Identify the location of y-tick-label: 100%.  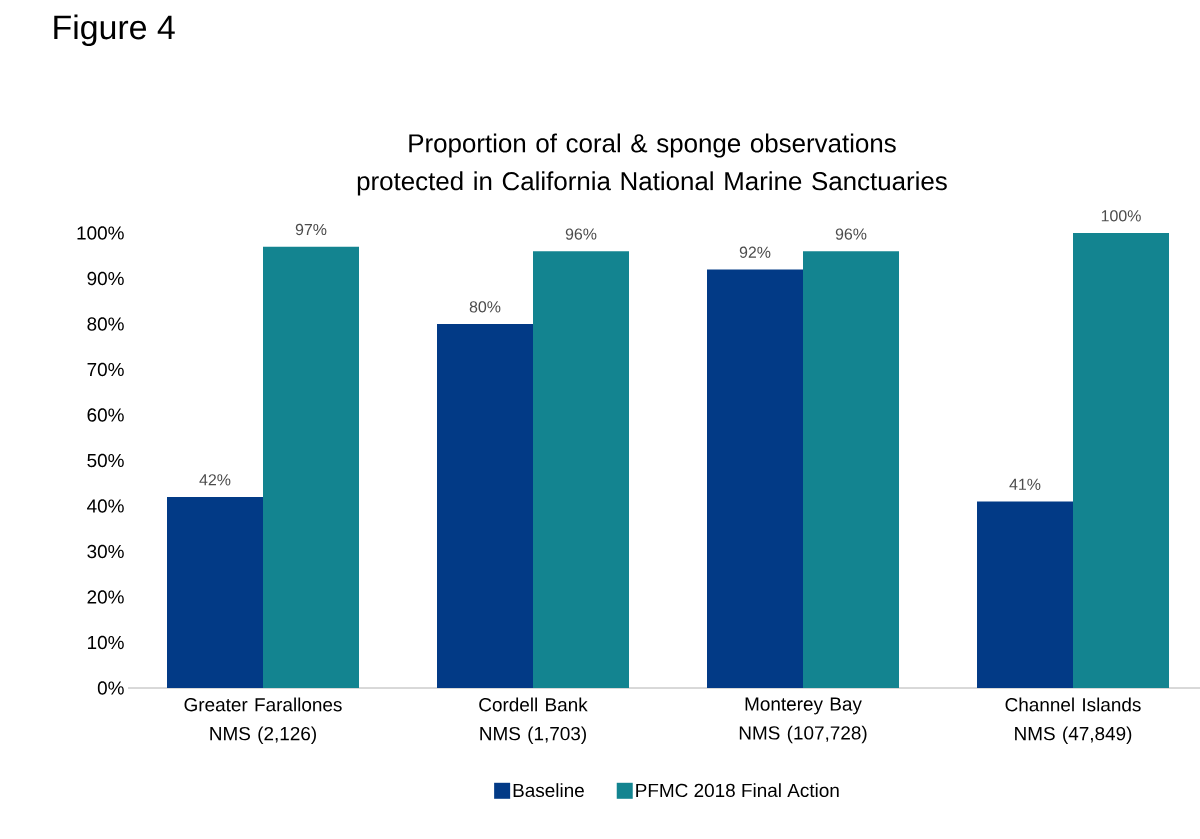
(100, 233).